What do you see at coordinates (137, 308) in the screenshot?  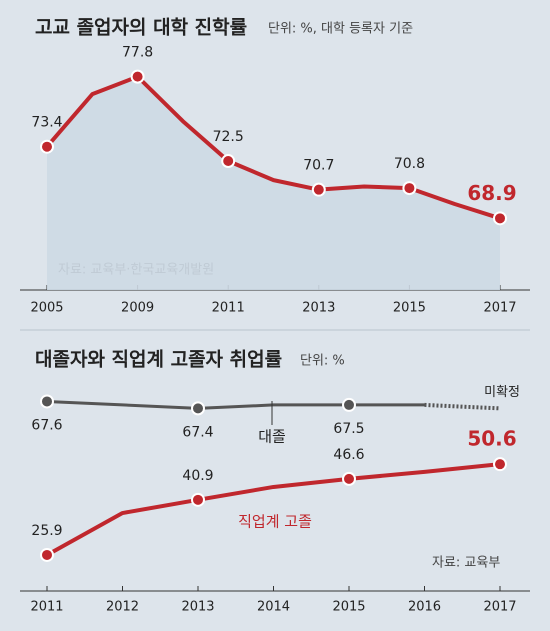 I see `x-tick-label: 2009` at bounding box center [137, 308].